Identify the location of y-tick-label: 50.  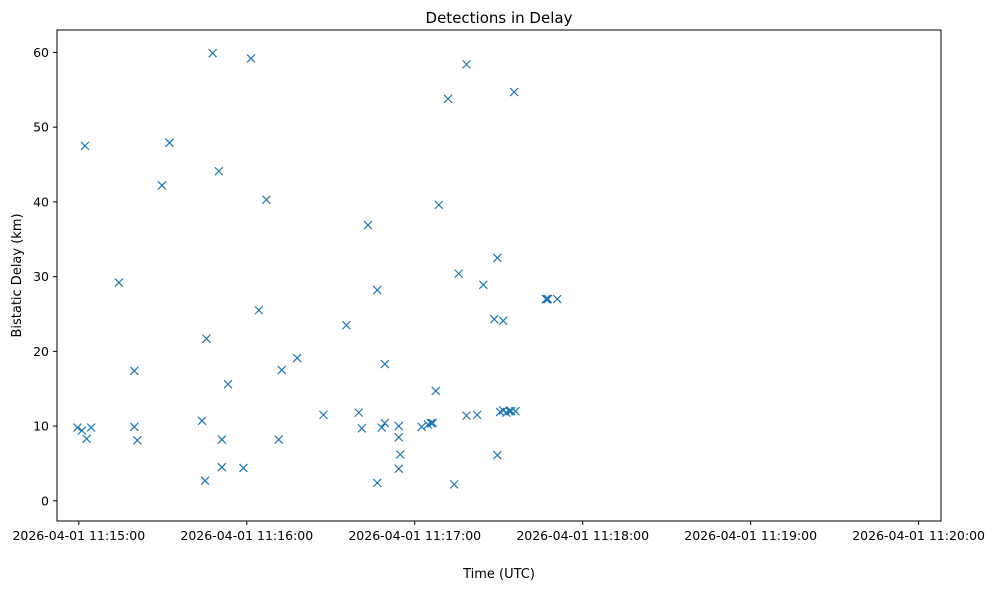
(41, 127).